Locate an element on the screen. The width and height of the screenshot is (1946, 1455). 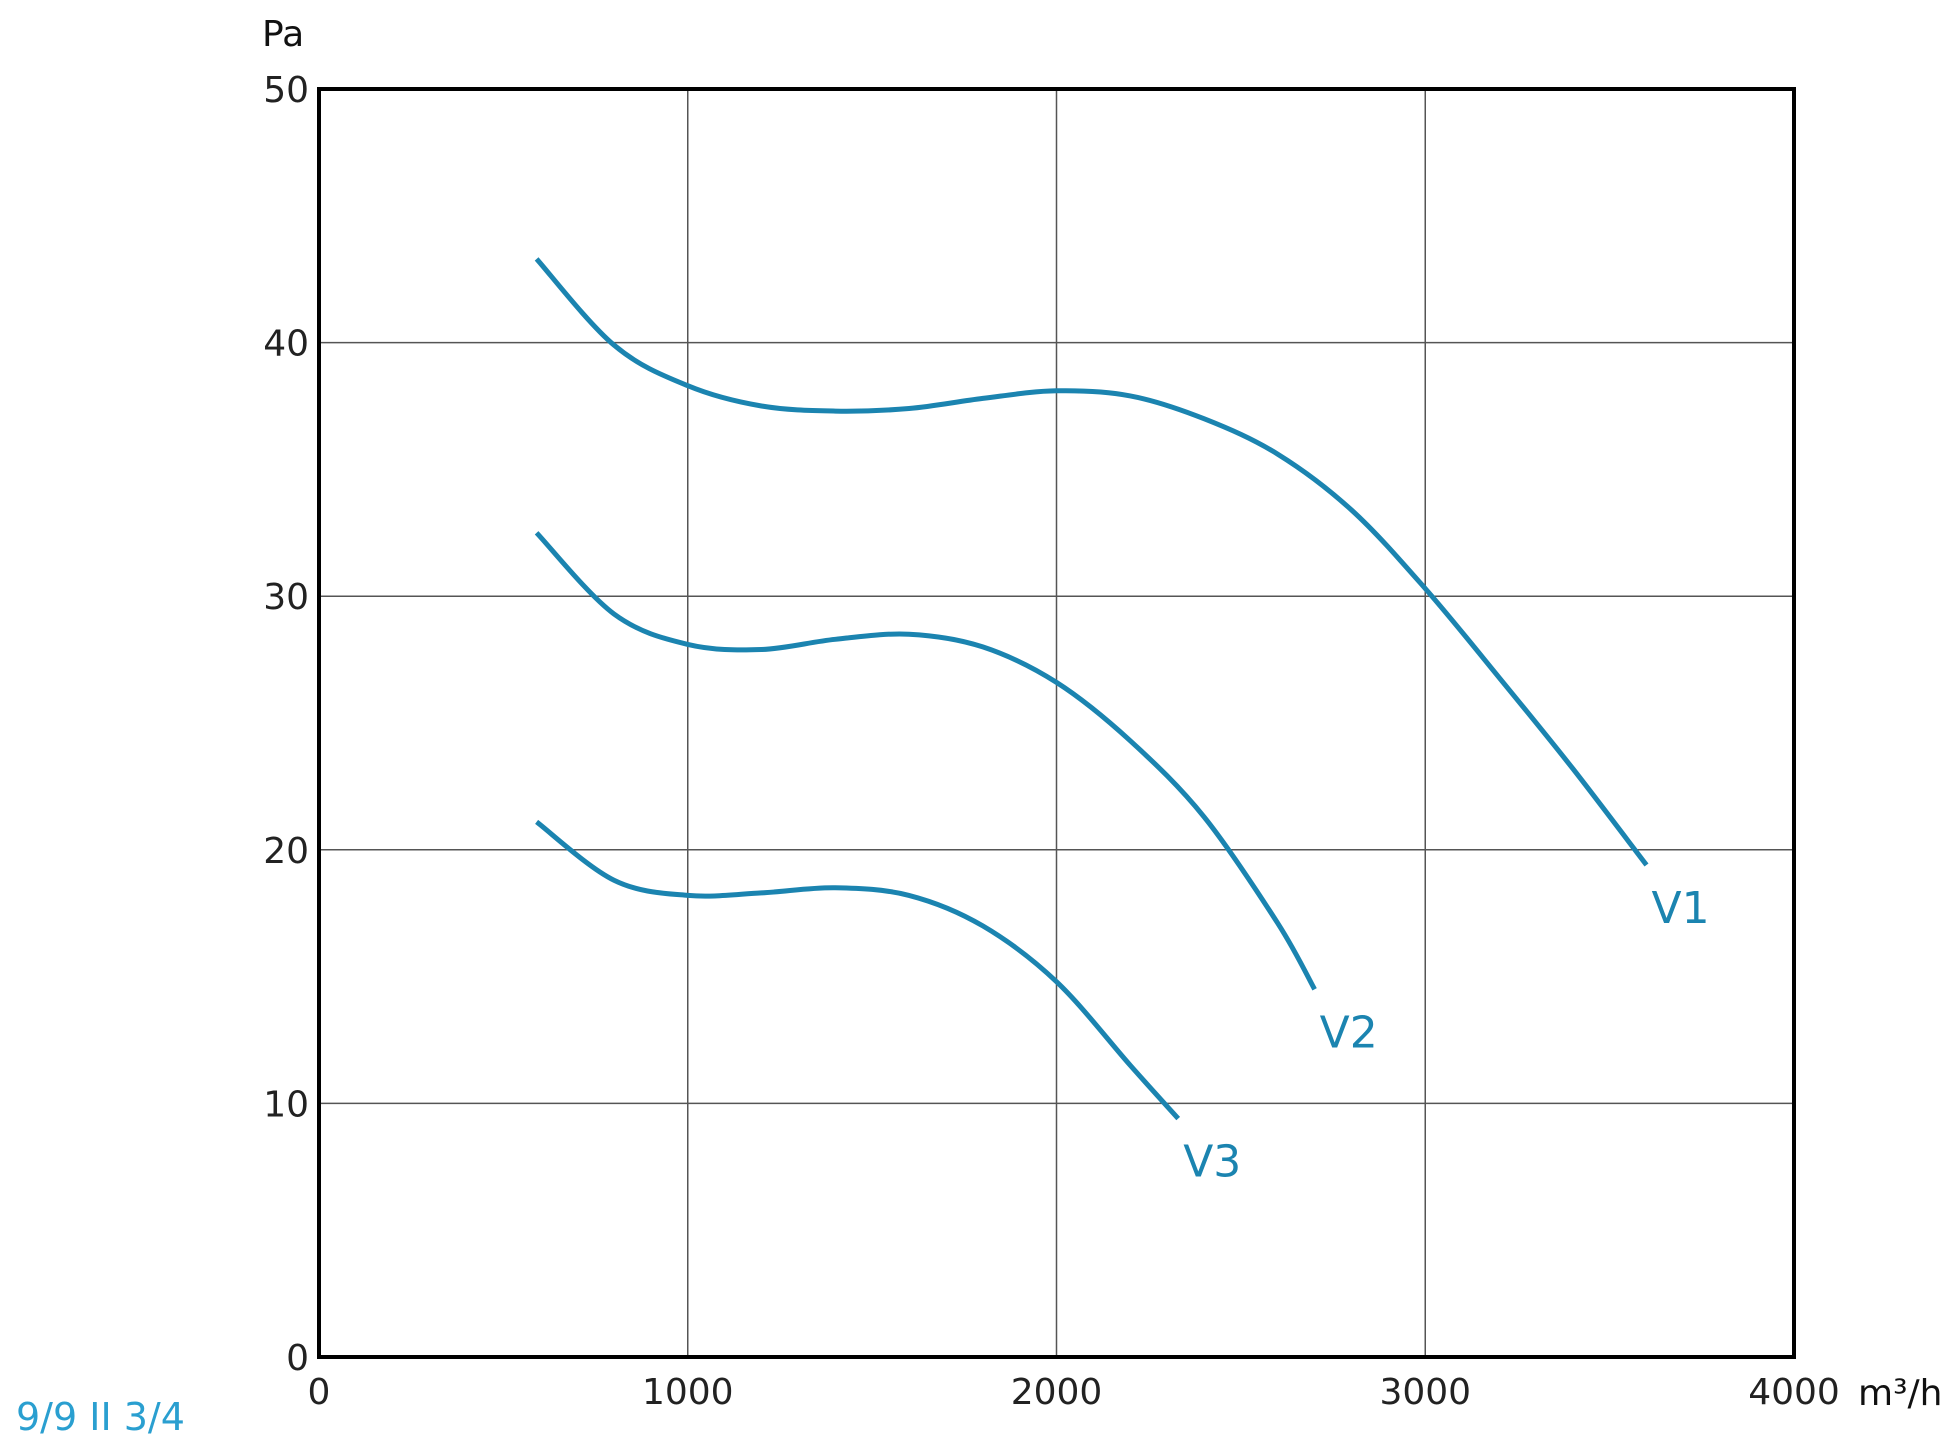
series-labels: V1 V2 V3 is located at coordinates (1446, 1035).